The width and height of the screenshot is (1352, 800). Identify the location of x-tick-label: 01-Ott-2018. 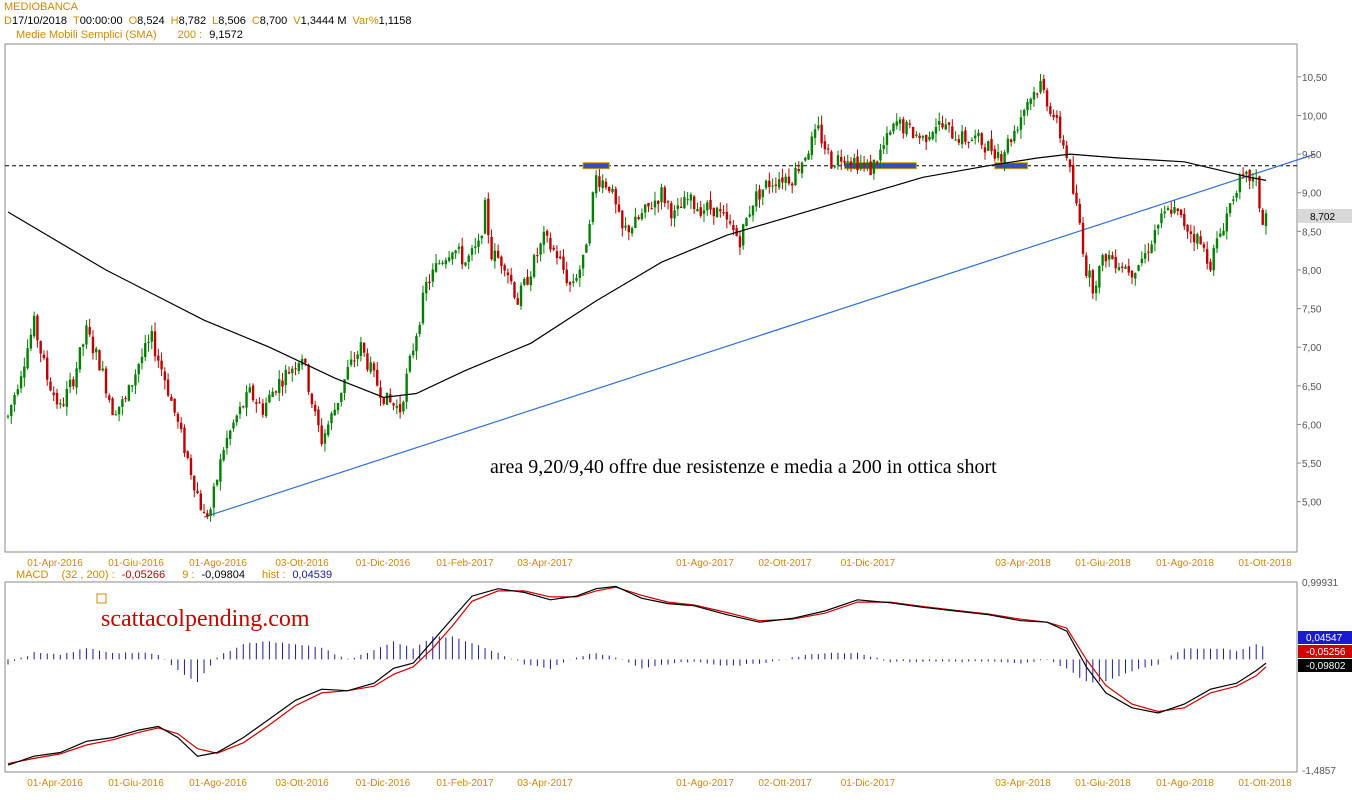
(1265, 563).